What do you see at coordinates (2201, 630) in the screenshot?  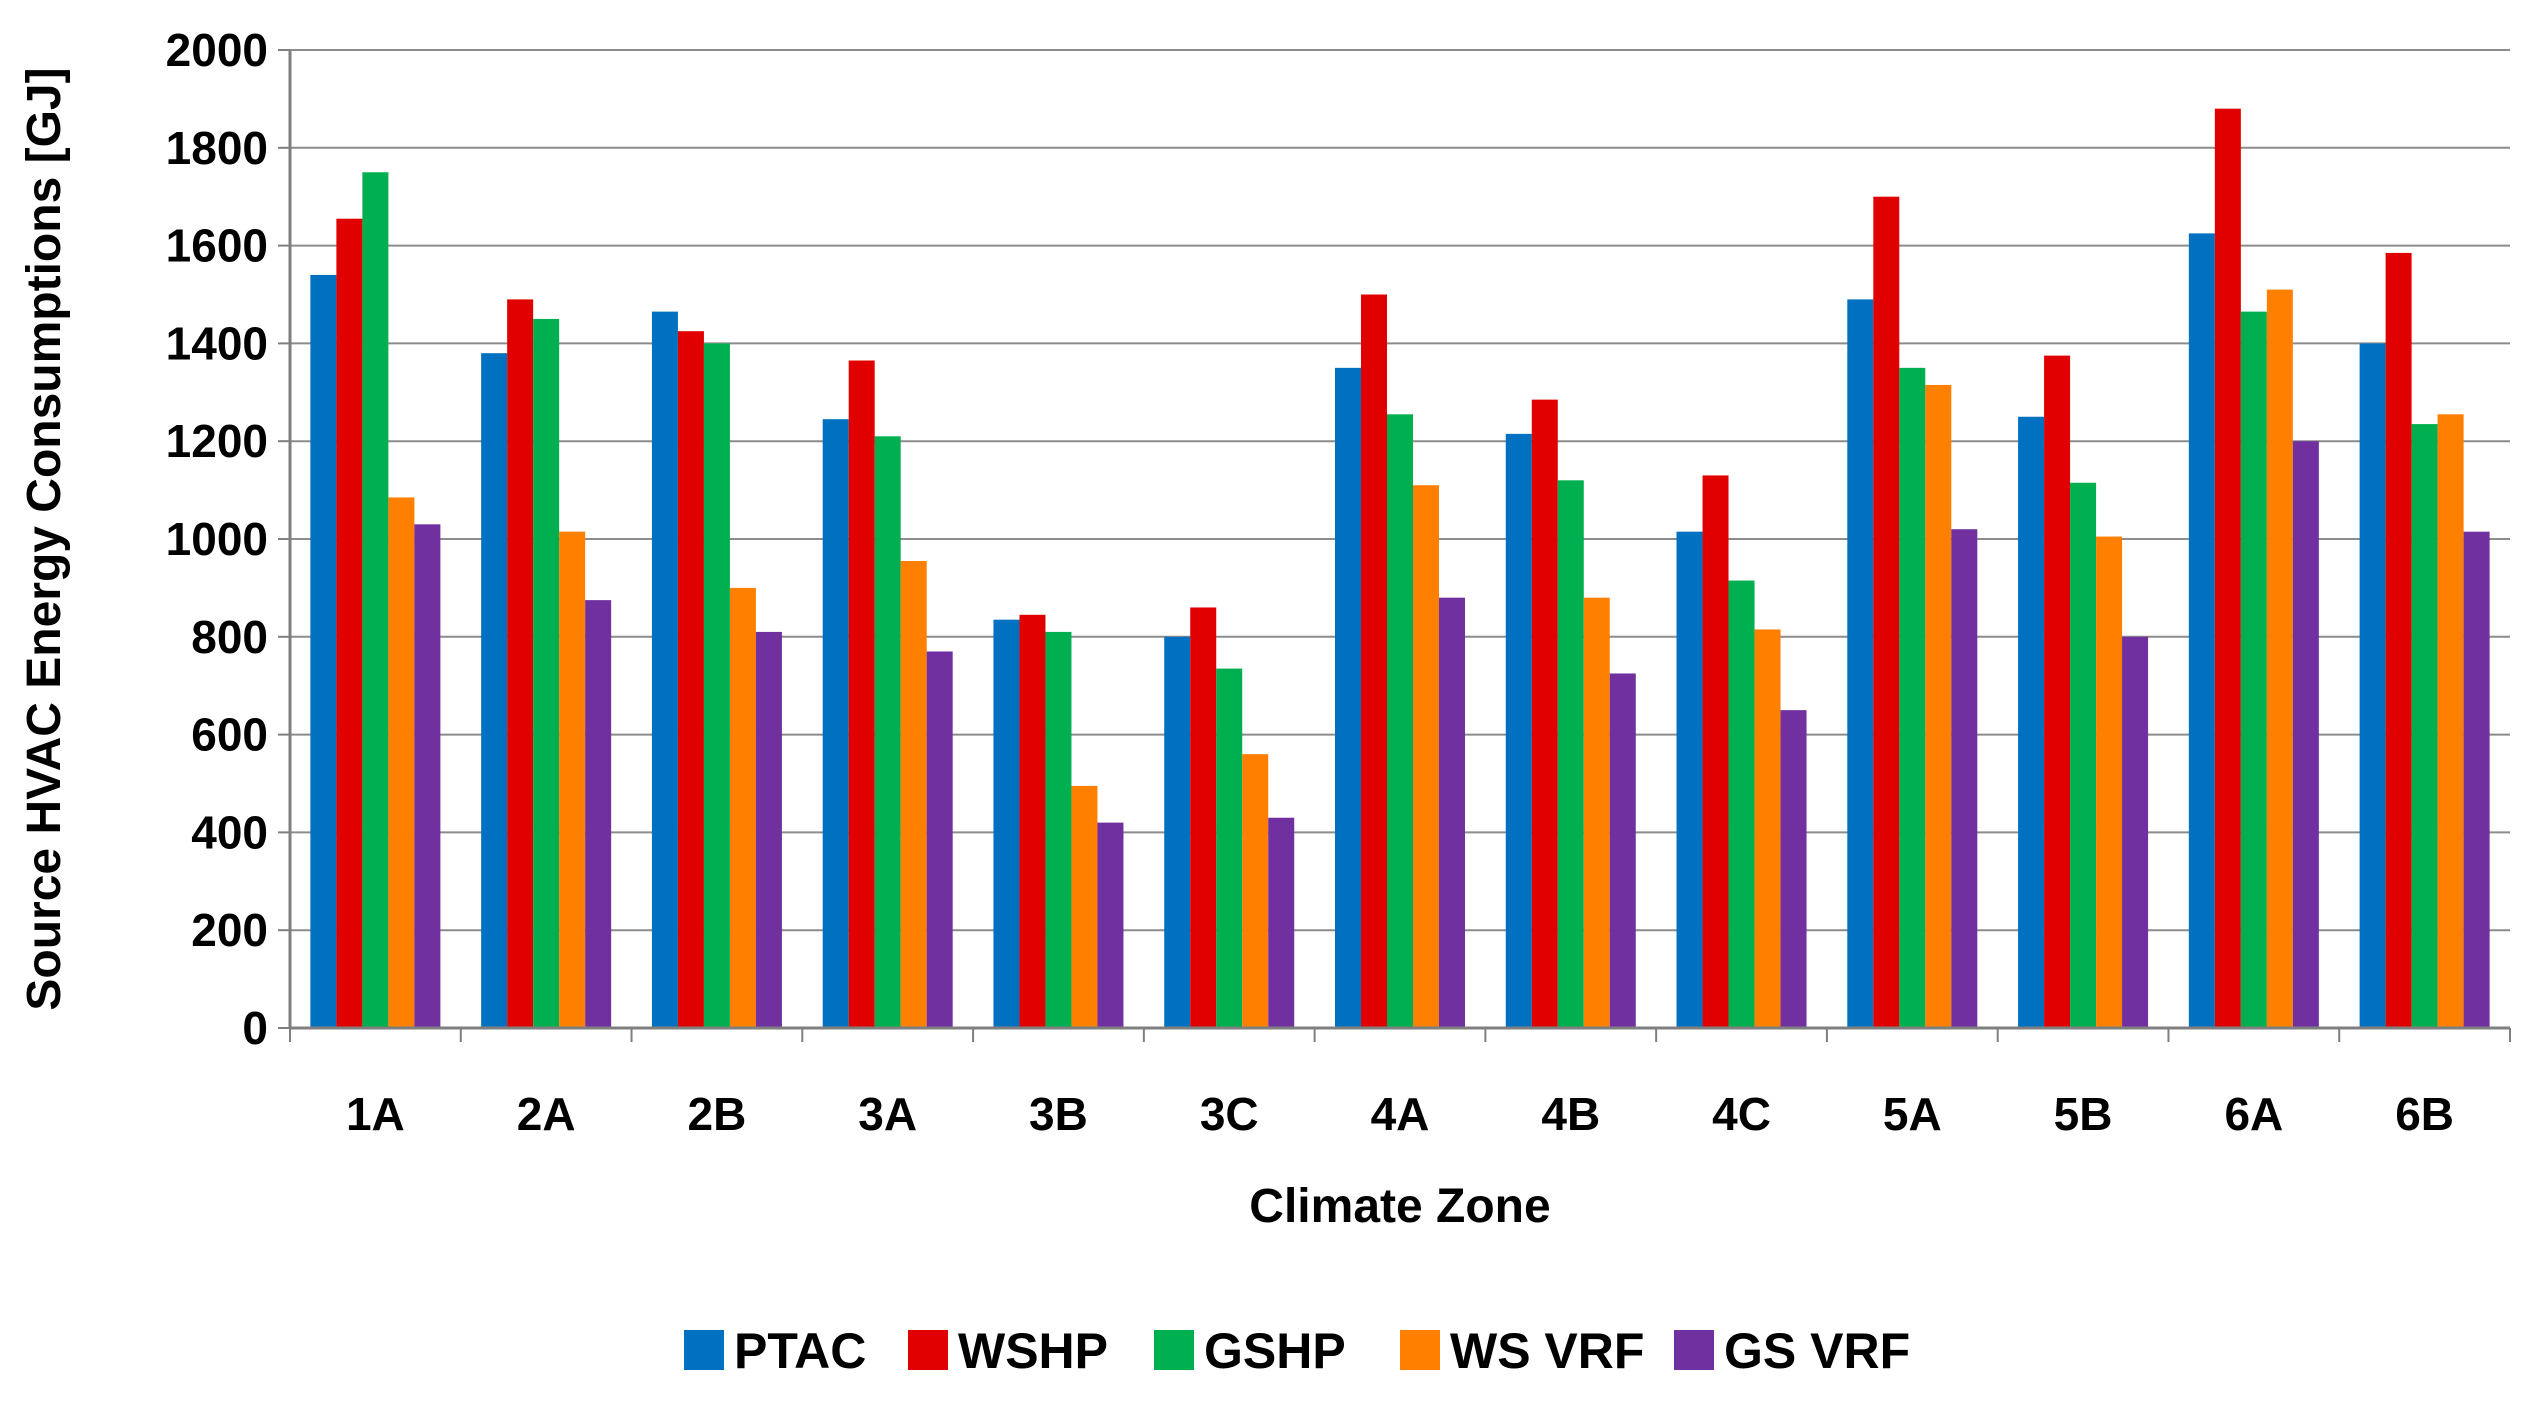 I see `bar-ptac-6a` at bounding box center [2201, 630].